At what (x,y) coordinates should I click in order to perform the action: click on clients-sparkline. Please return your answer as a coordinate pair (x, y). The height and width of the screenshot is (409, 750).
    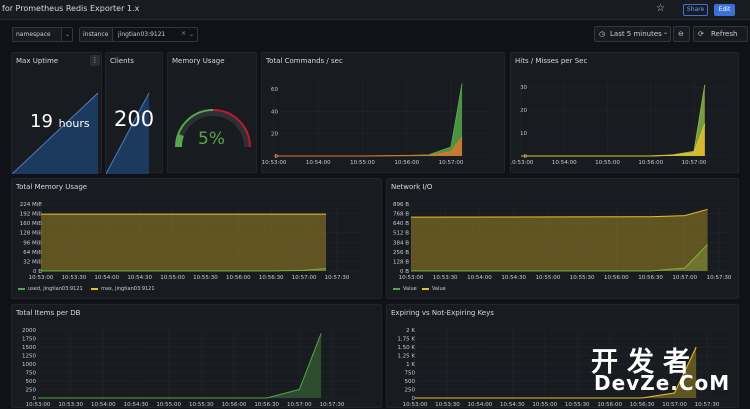
    Looking at the image, I should click on (128, 133).